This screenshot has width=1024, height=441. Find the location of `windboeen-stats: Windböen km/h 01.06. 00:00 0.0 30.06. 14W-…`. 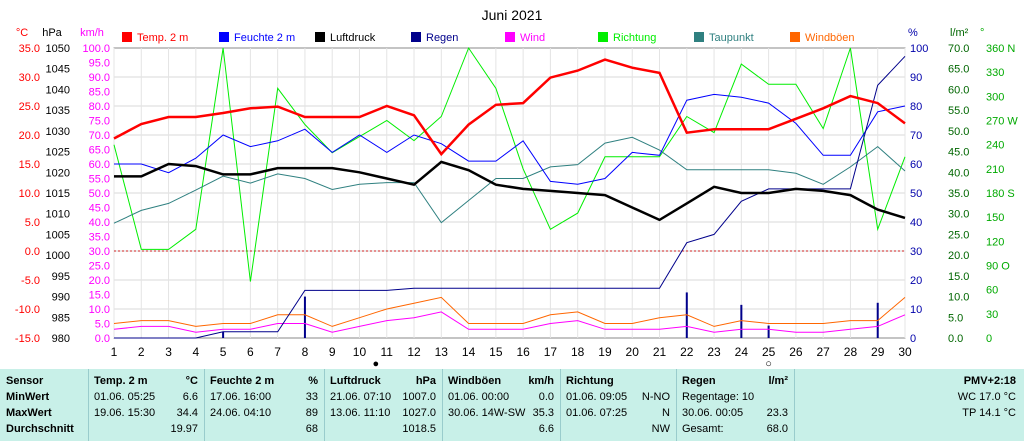

windboeen-stats: Windböen km/h 01.06. 00:00 0.0 30.06. 14W-… is located at coordinates (501, 405).